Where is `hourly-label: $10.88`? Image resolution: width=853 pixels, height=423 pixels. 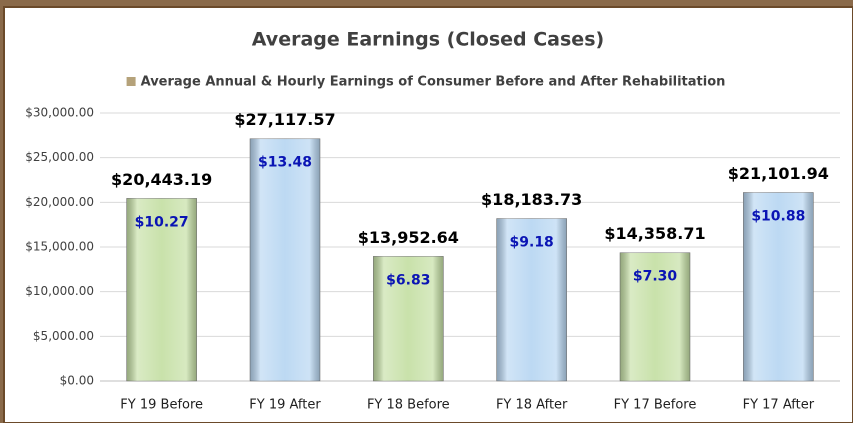
hourly-label: $10.88 is located at coordinates (778, 216).